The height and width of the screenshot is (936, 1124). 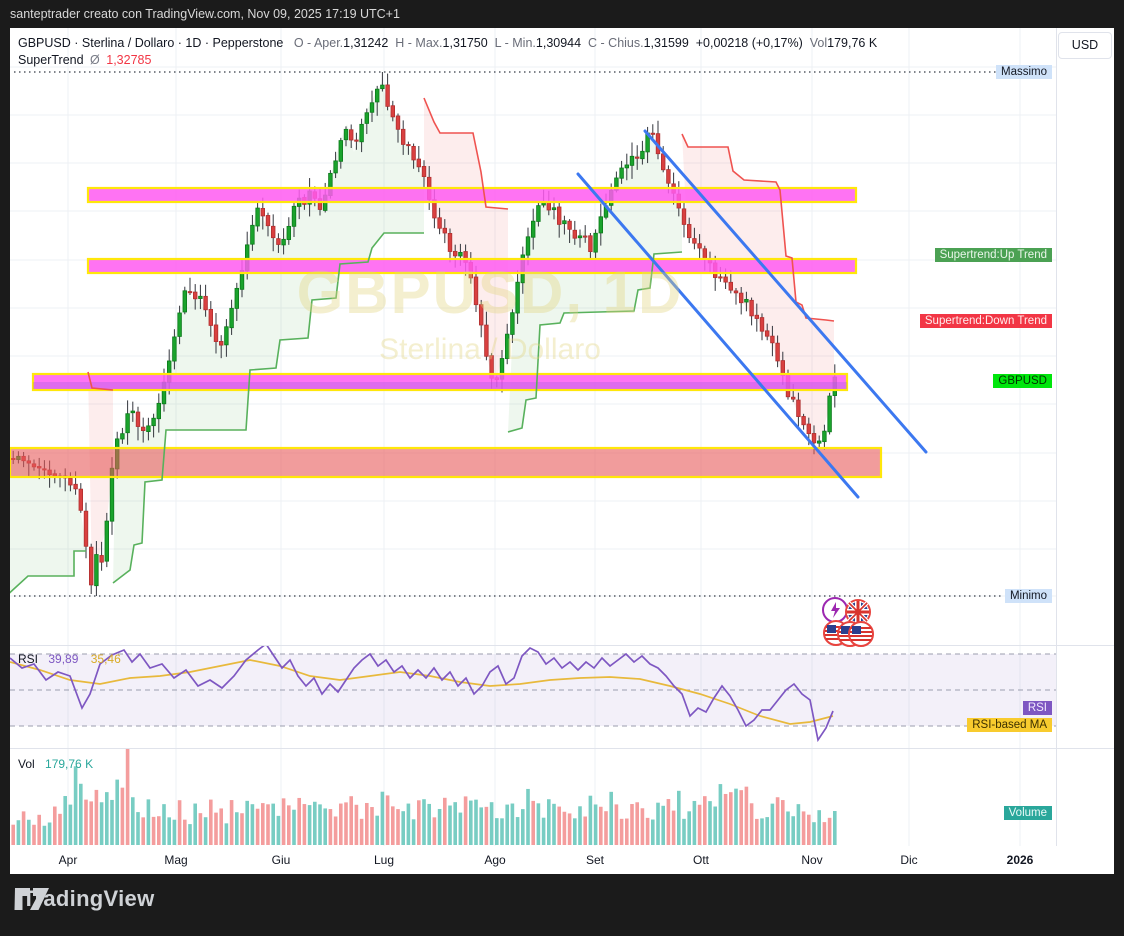 I want to click on supertrend-value: 1,32785, so click(x=129, y=60).